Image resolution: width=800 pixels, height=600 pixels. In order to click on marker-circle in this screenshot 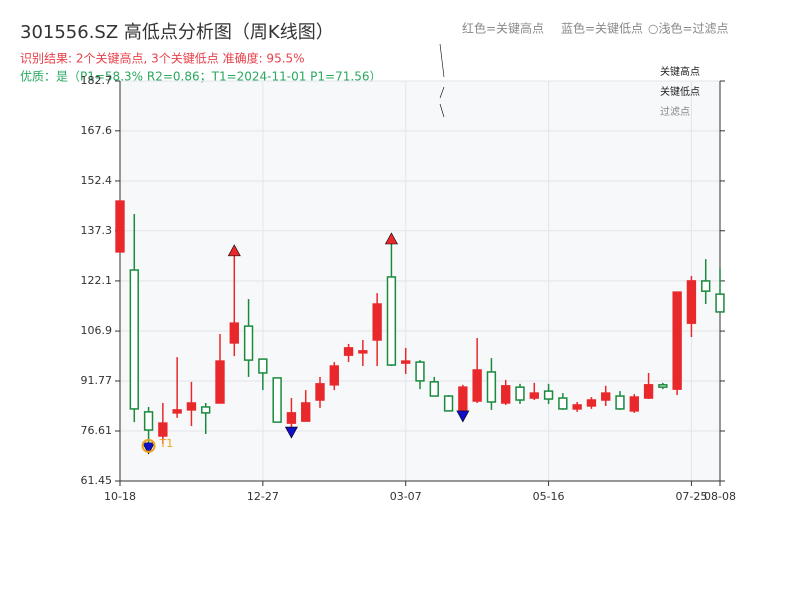, I will do `click(148, 445)`.